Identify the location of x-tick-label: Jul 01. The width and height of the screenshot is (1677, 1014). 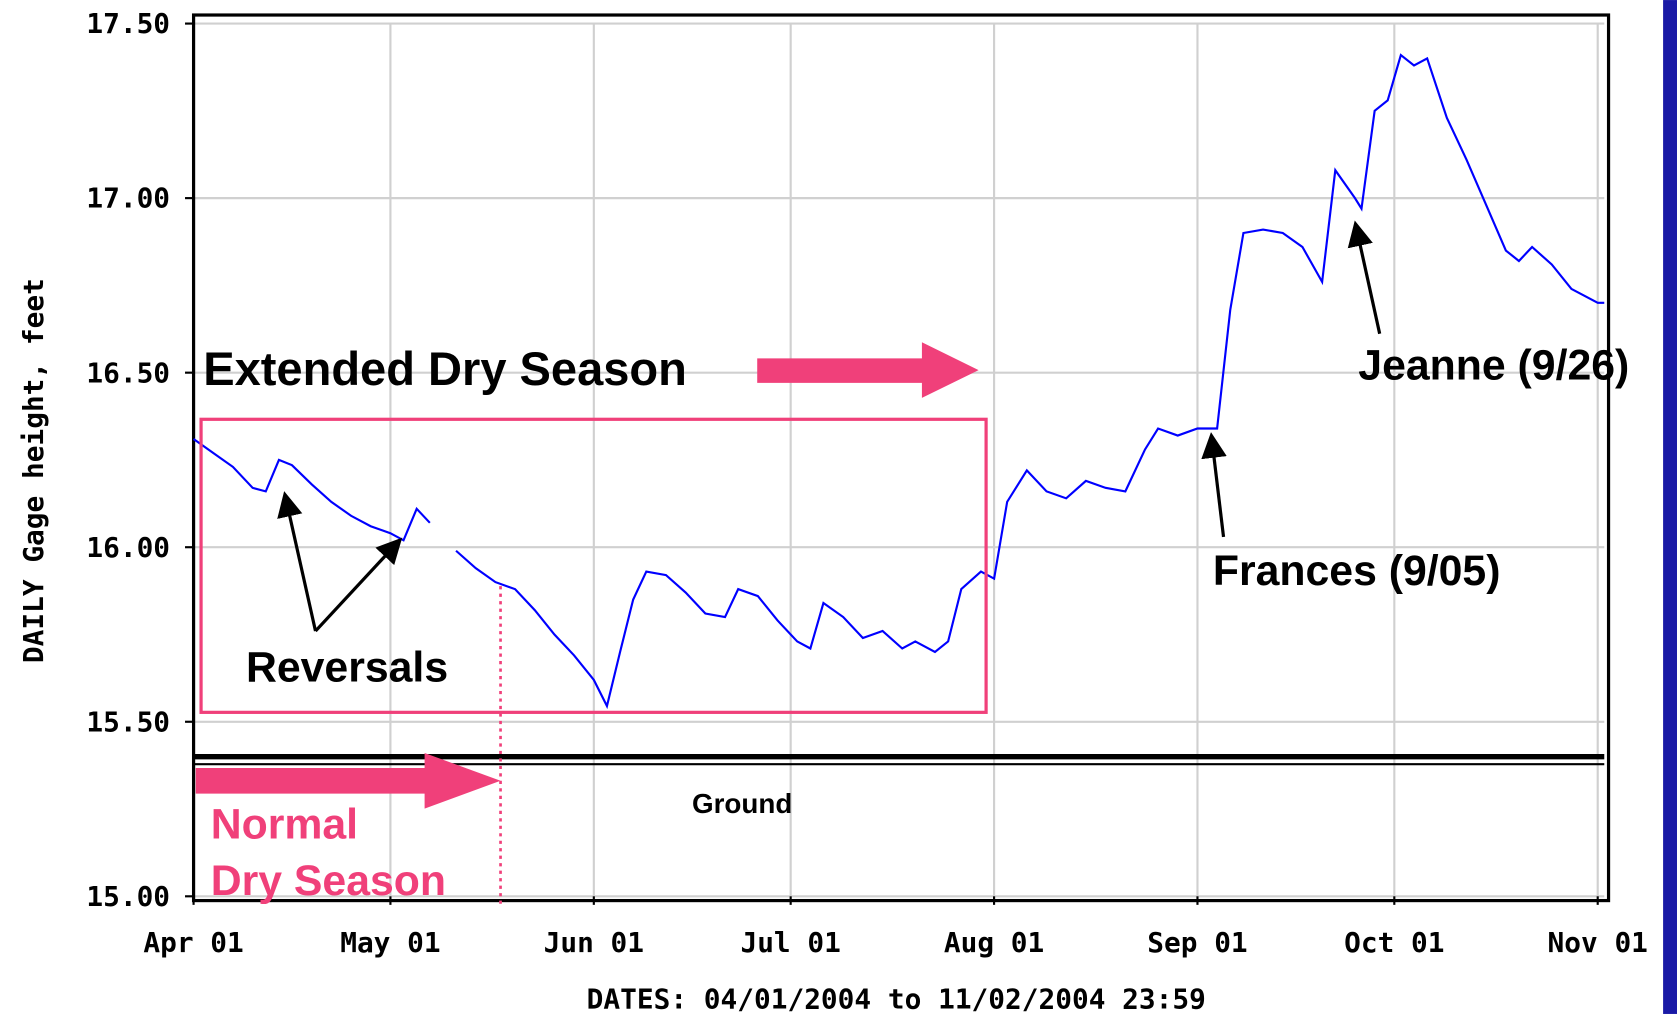
(790, 942).